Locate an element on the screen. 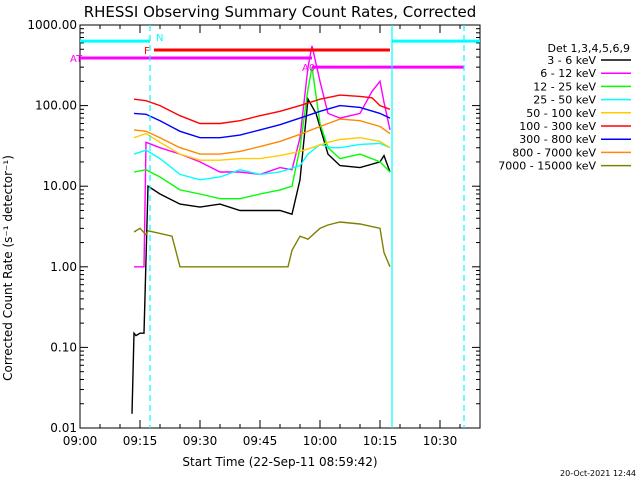 This screenshot has height=480, width=640. y-tick-label: 1.00 is located at coordinates (63, 267).